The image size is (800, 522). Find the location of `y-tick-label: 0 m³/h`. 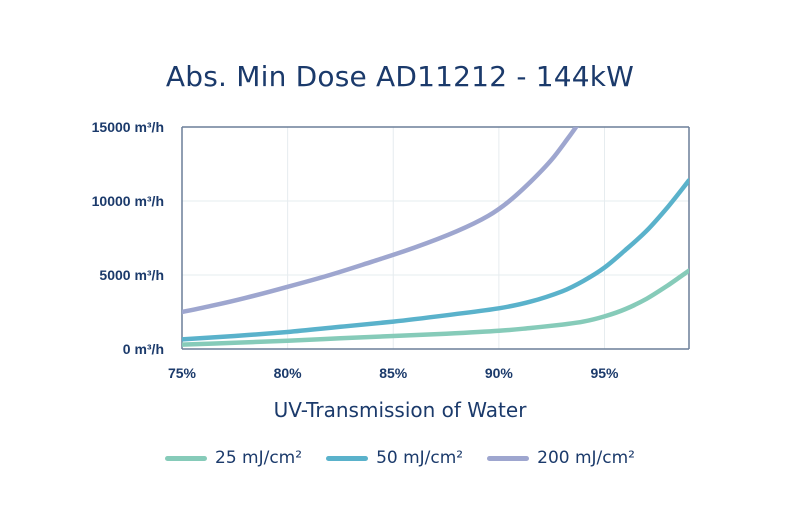

y-tick-label: 0 m³/h is located at coordinates (143, 349).